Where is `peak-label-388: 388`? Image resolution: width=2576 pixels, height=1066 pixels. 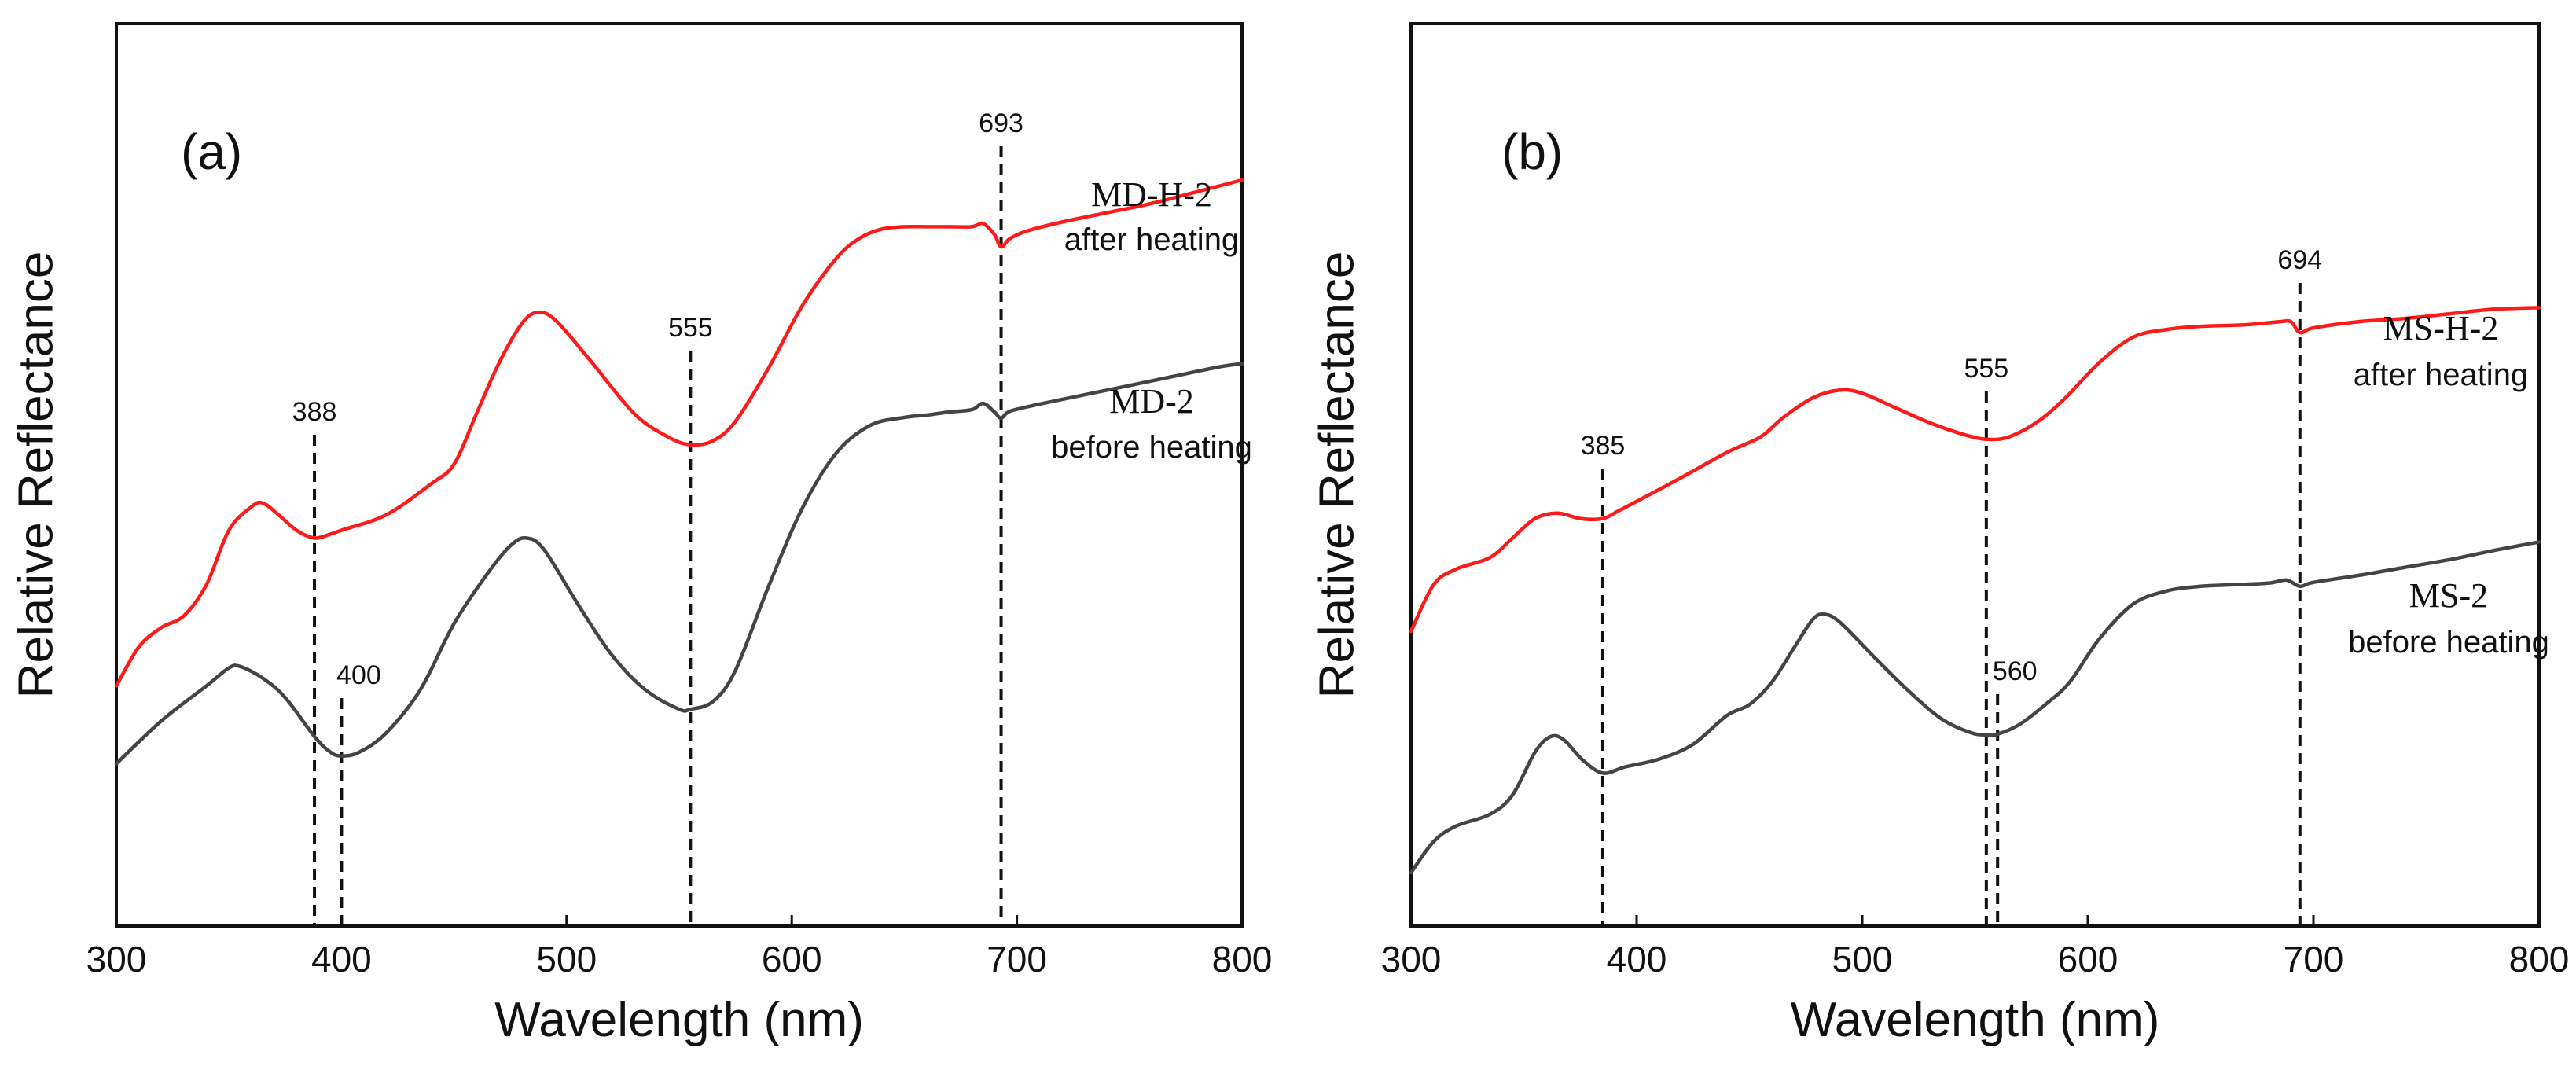
peak-label-388: 388 is located at coordinates (314, 412).